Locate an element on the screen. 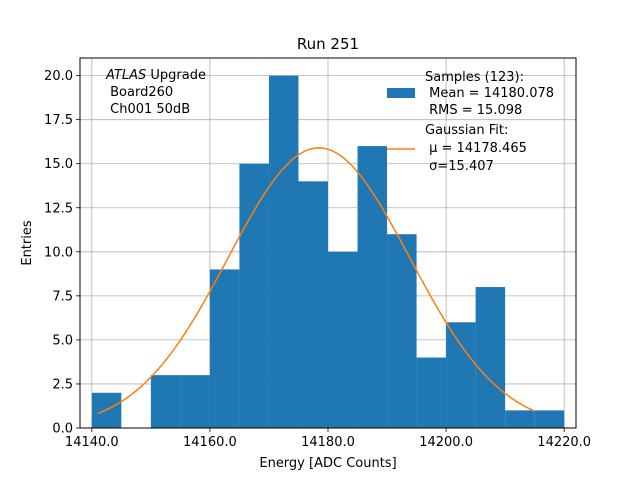 The height and width of the screenshot is (480, 640). legend-fit-line-3: σ=15.407 is located at coordinates (459, 166).